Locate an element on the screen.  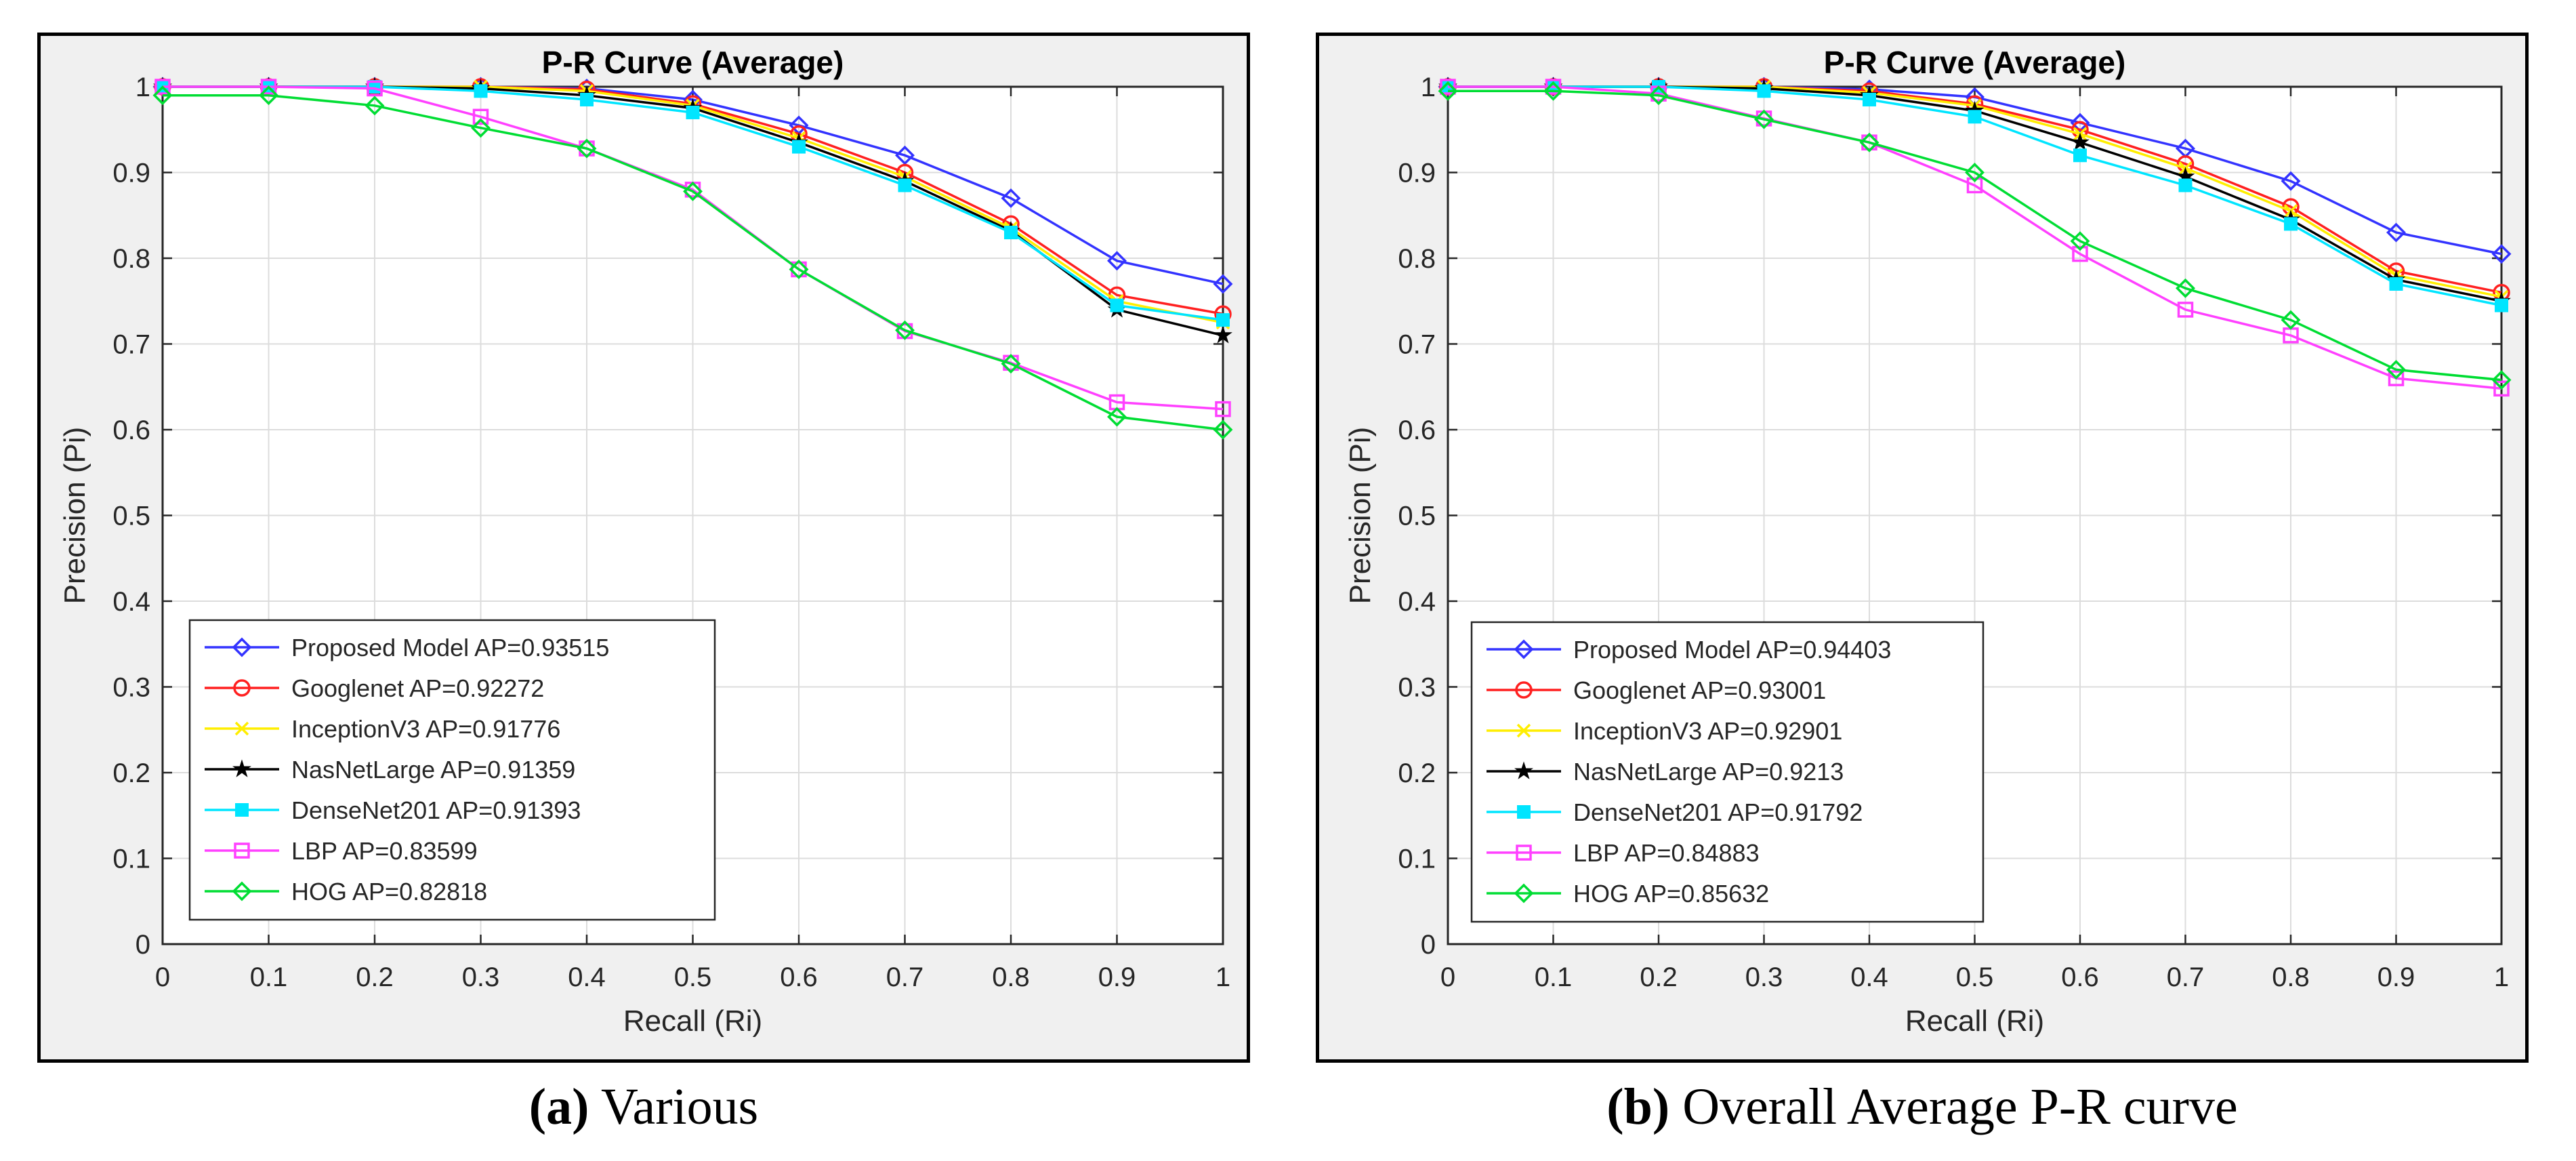
legend-item: HOG AP=0.82818 is located at coordinates (346, 892).